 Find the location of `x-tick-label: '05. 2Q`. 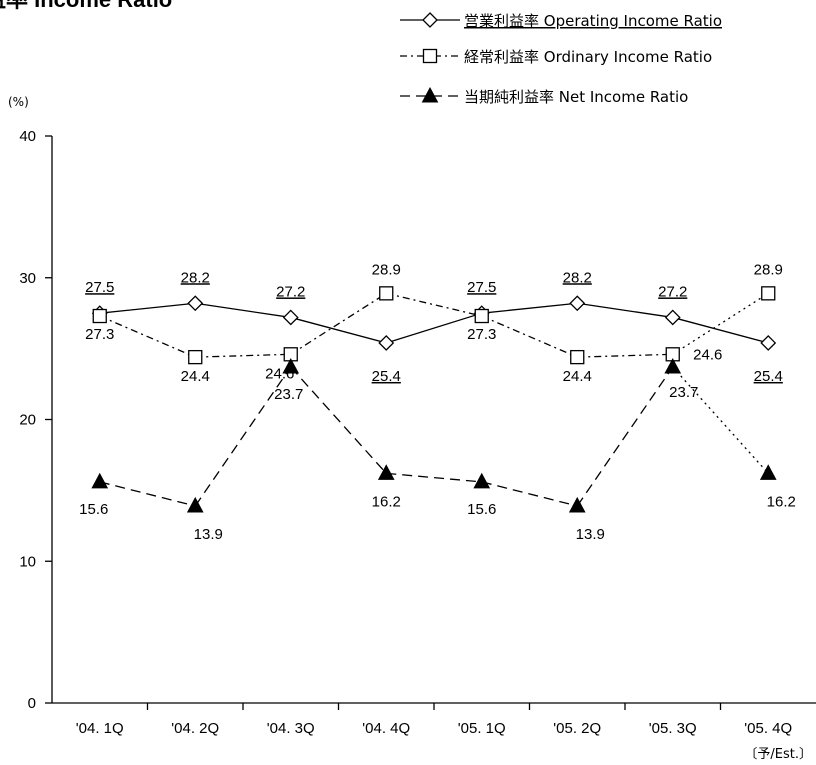

x-tick-label: '05. 2Q is located at coordinates (577, 728).